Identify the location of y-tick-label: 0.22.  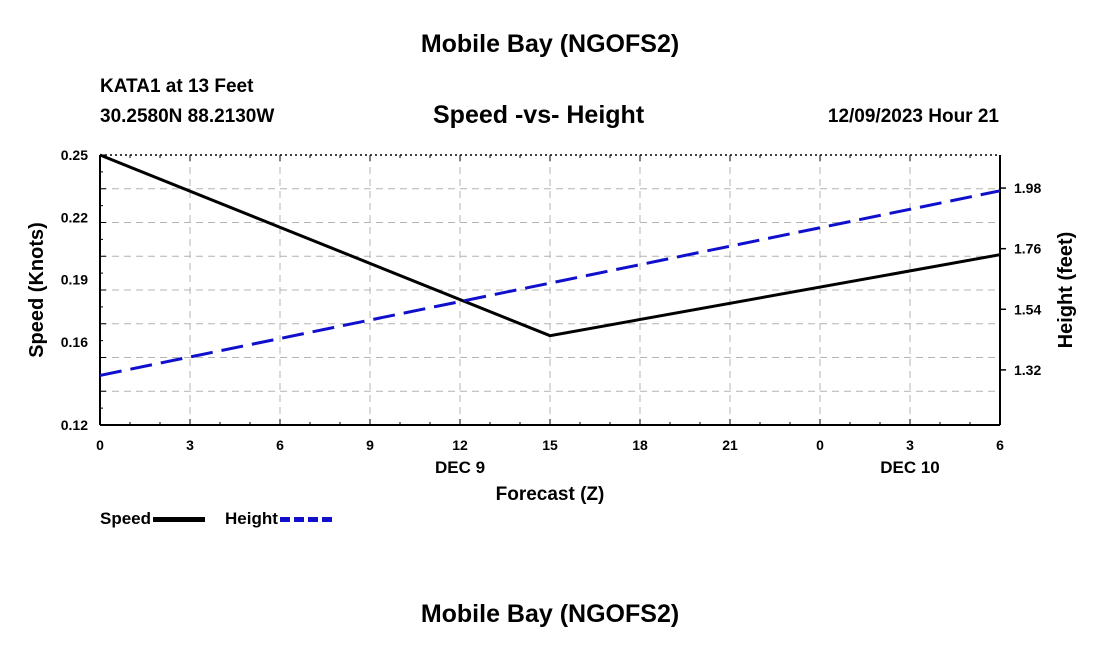
(74, 217).